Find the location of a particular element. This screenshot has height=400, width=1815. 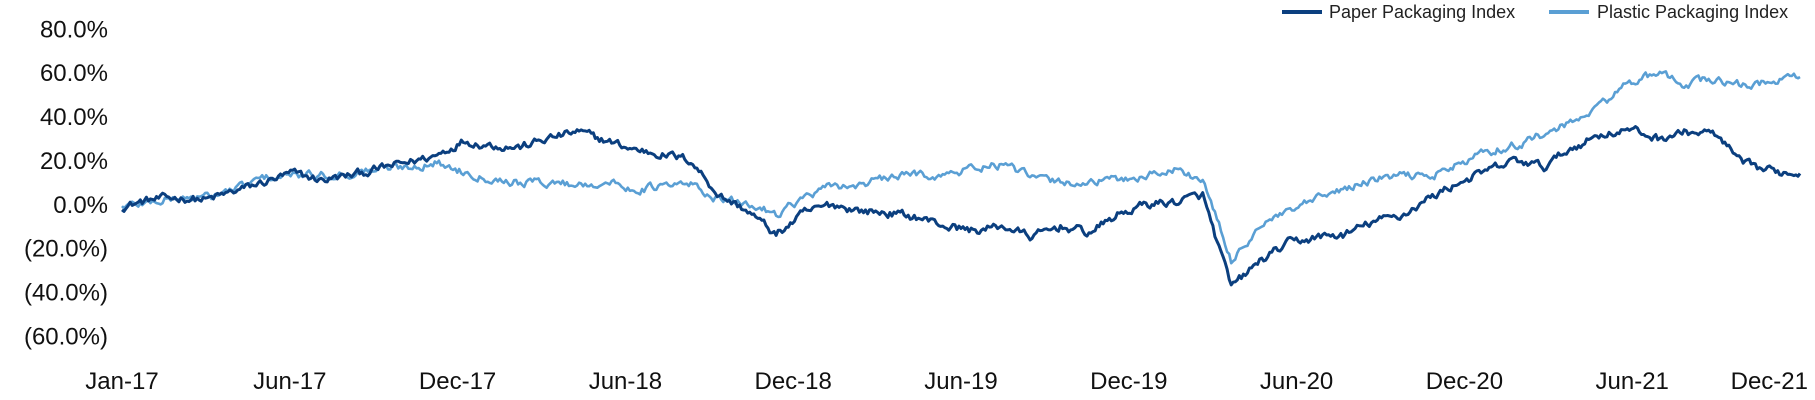

x-tick-label: Jan-17 is located at coordinates (121, 381).